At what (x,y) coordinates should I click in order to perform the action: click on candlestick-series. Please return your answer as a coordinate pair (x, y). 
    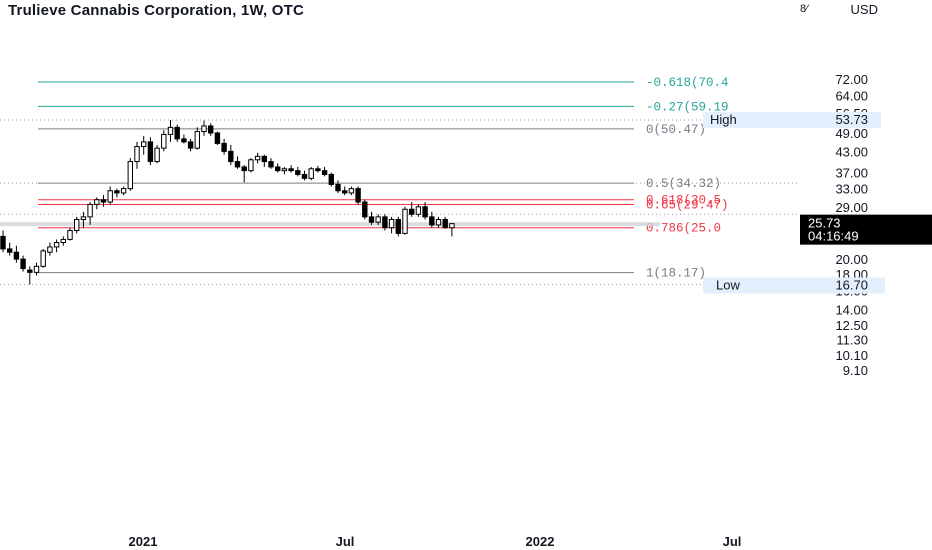
    Looking at the image, I should click on (227, 202).